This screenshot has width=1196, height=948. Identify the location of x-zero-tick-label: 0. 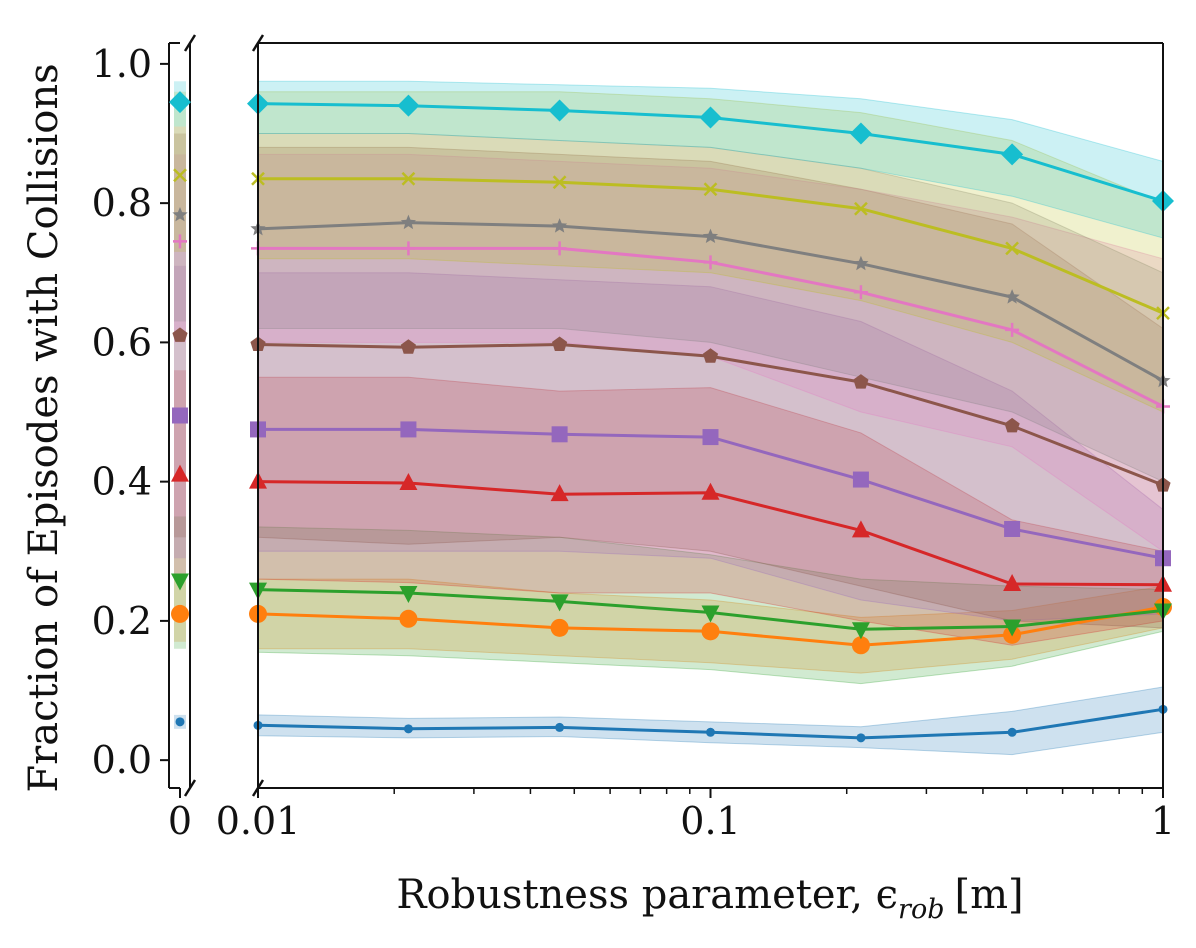
(180, 821).